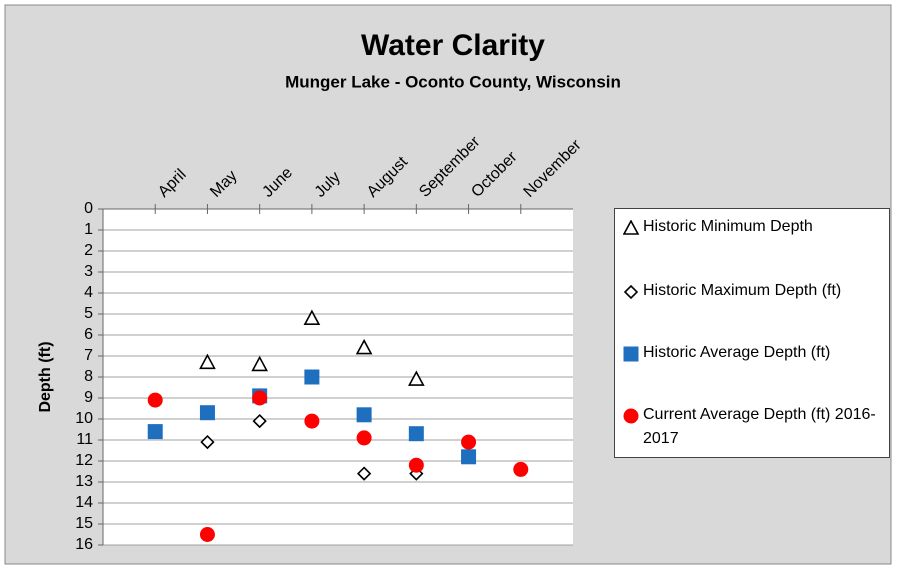  I want to click on legend-item: Historic Average Depth (ft), so click(755, 353).